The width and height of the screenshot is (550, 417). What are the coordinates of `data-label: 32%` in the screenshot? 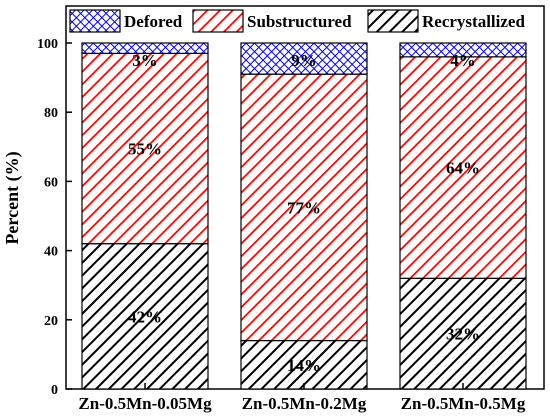 It's located at (463, 334).